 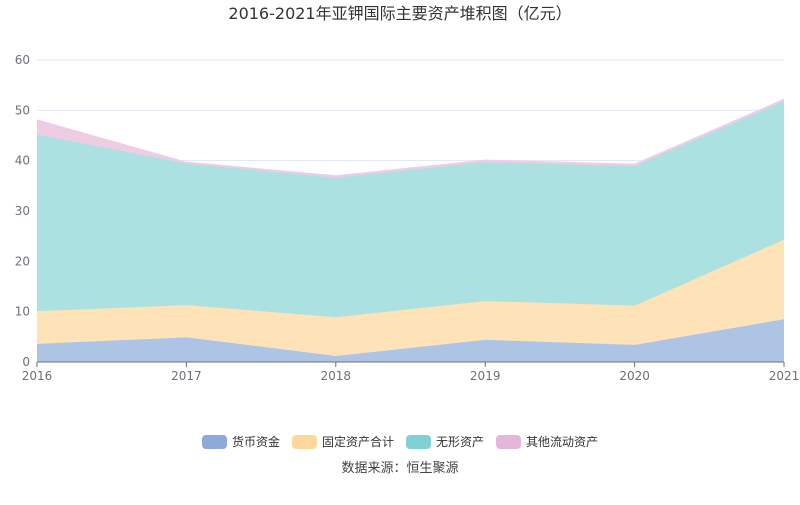 I want to click on x-tick-label: 2018, so click(x=336, y=376).